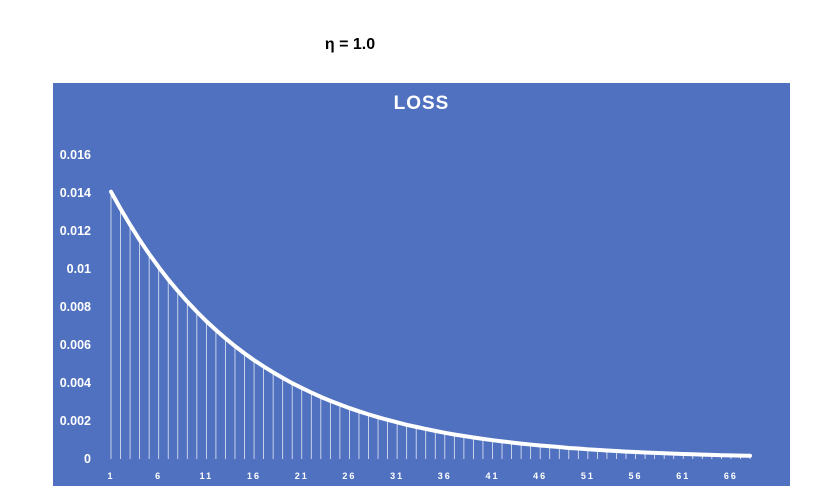  Describe the element at coordinates (110, 476) in the screenshot. I see `x-tick-label: 1` at that location.